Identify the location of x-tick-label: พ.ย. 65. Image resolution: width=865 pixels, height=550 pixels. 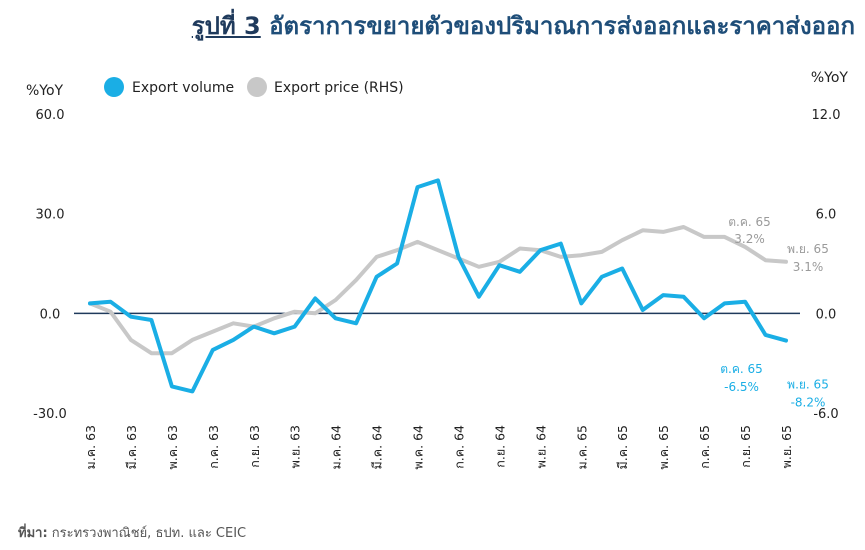
(786, 446).